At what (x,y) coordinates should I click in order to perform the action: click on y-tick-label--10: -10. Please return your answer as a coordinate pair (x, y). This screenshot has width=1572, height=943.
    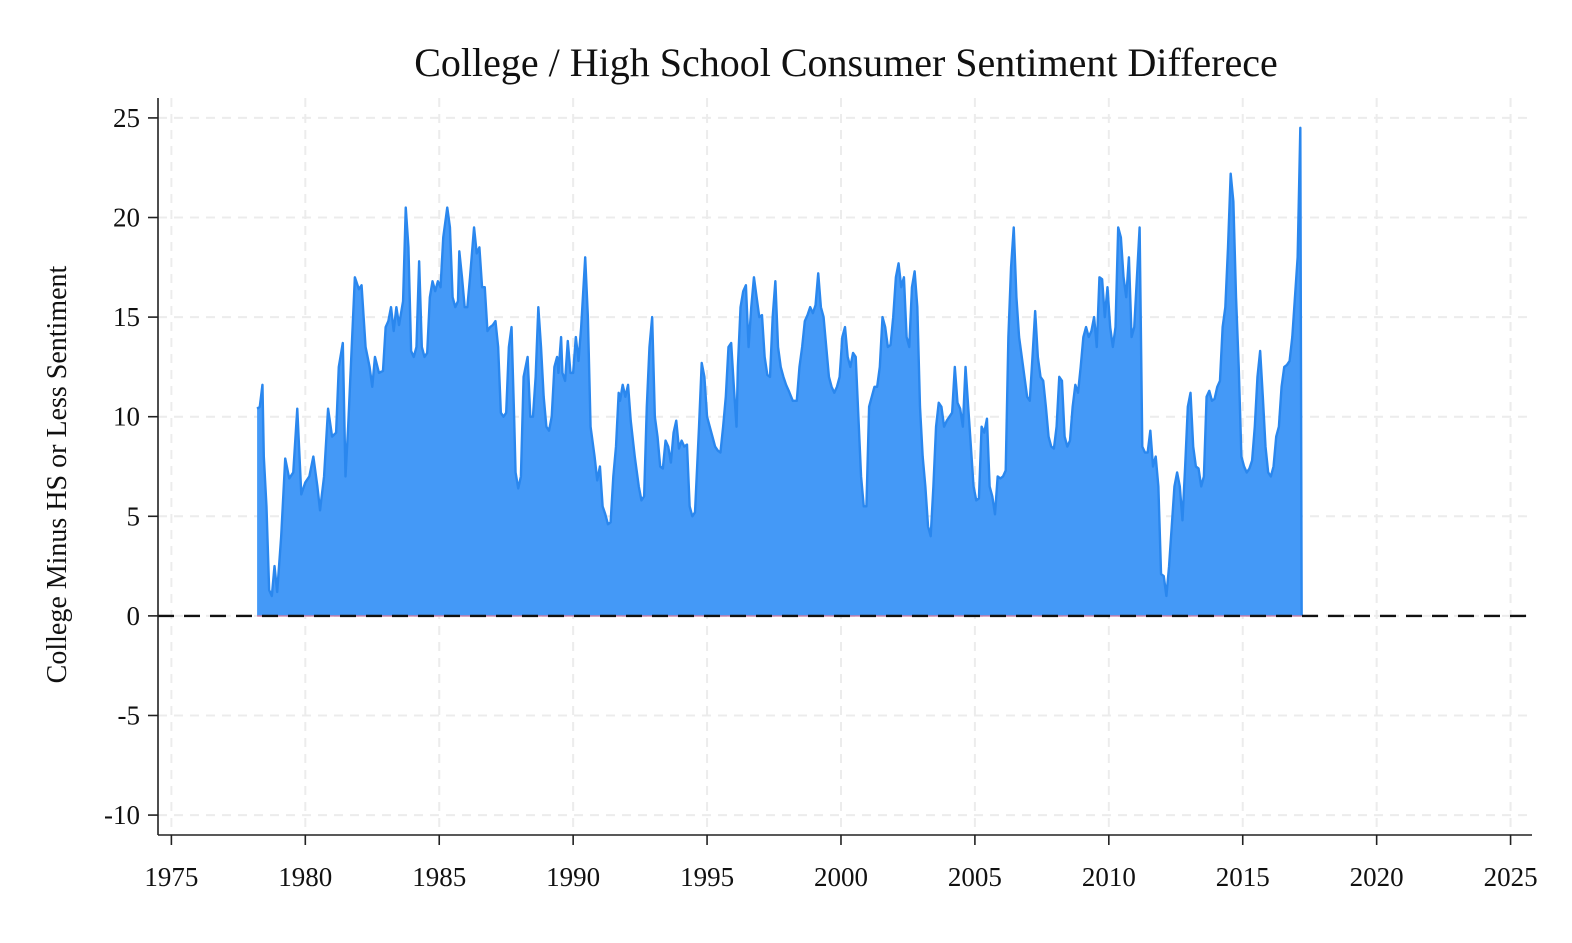
    Looking at the image, I should click on (122, 815).